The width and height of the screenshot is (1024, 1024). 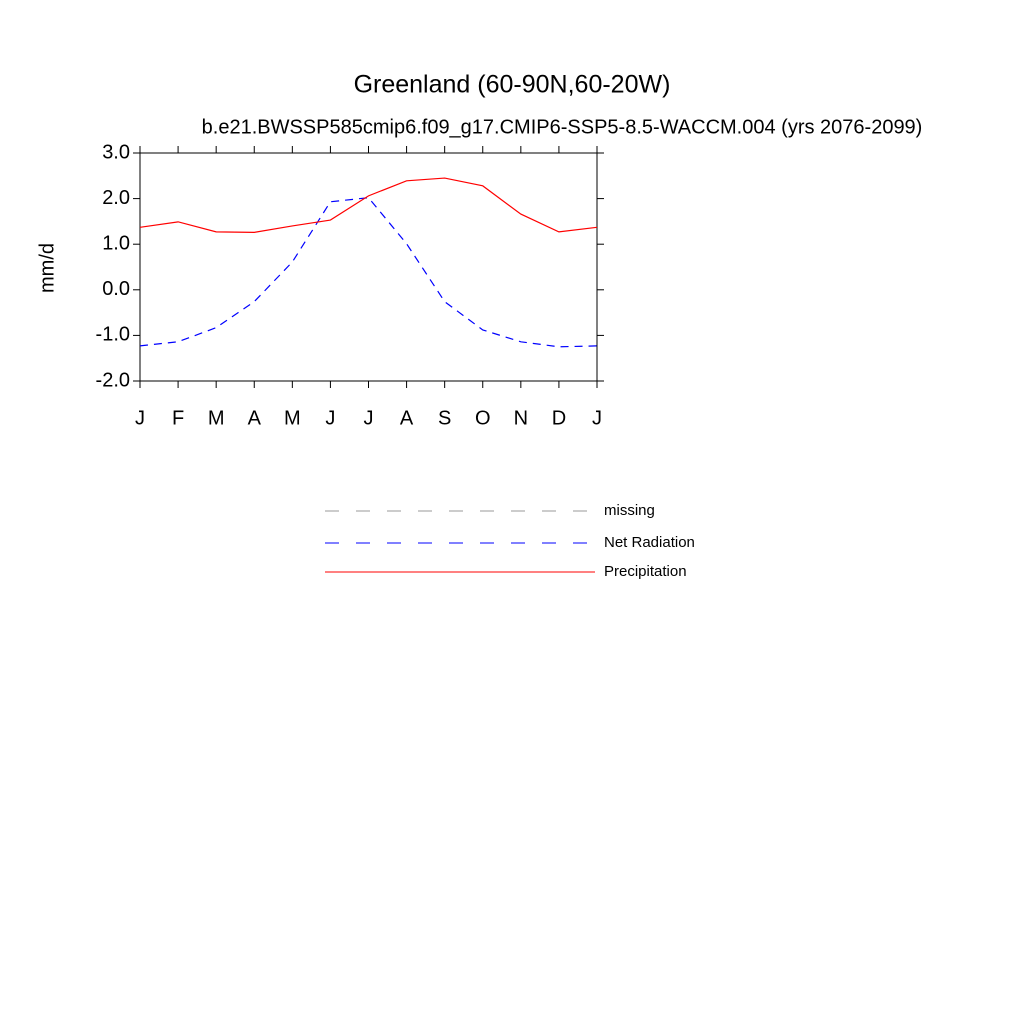 What do you see at coordinates (47, 268) in the screenshot?
I see `y-axis-label: mm/d` at bounding box center [47, 268].